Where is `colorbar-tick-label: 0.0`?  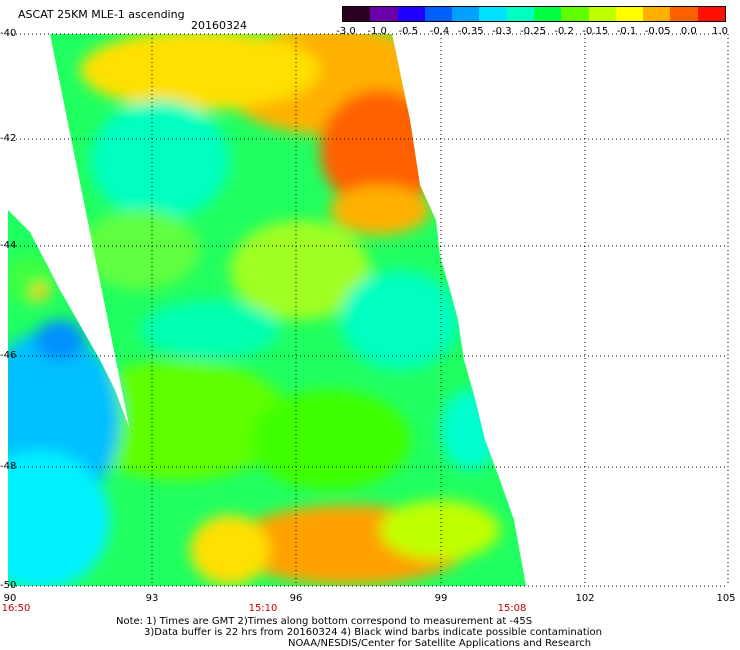
colorbar-tick-label: 0.0 is located at coordinates (688, 31).